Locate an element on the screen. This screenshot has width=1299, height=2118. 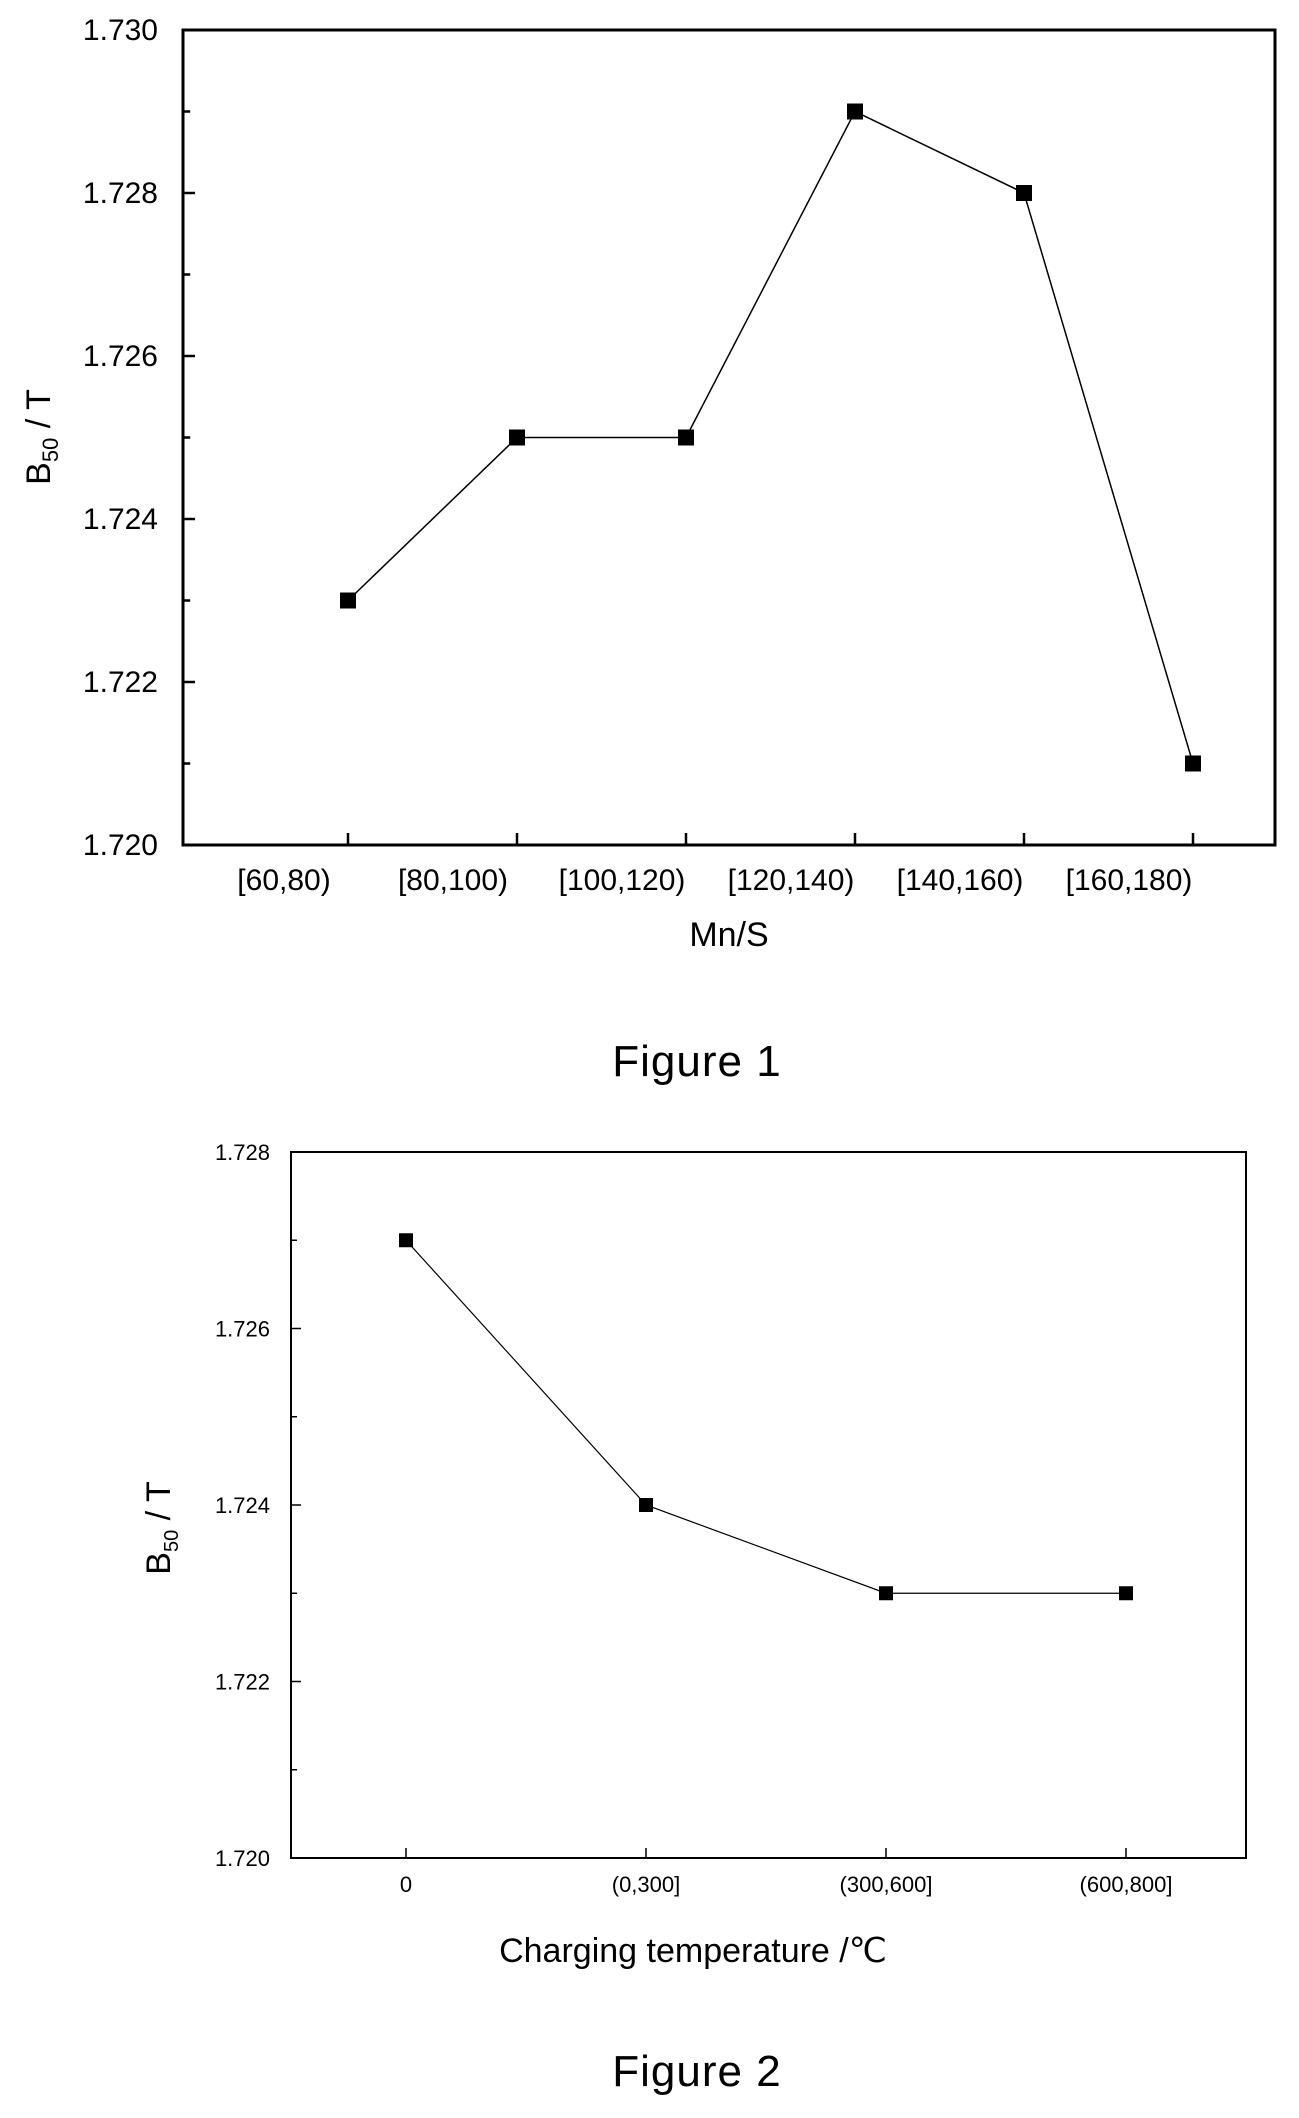
x-tick-label: (600,800] is located at coordinates (1126, 1884).